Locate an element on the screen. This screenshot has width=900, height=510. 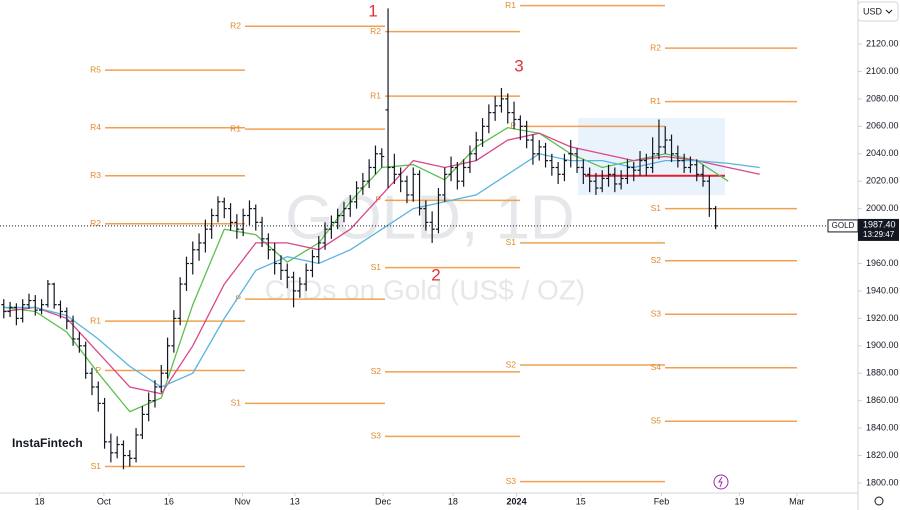
x-tick-label: 15 is located at coordinates (581, 501).